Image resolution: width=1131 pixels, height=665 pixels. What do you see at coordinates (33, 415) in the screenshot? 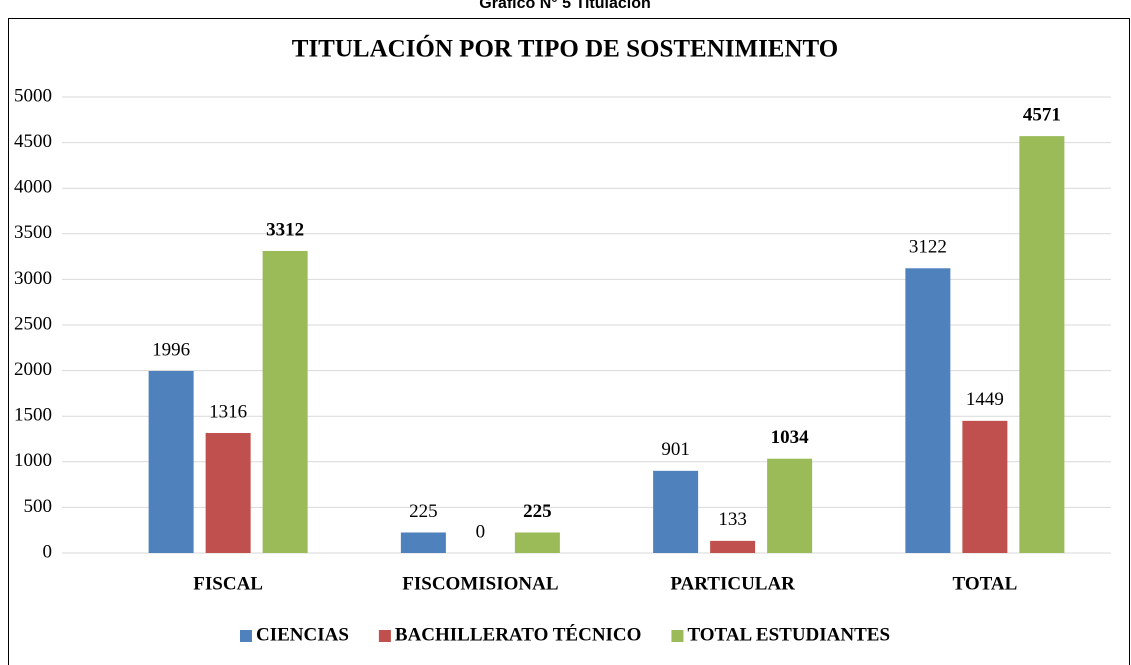
I see `y-tick-label: 1500` at bounding box center [33, 415].